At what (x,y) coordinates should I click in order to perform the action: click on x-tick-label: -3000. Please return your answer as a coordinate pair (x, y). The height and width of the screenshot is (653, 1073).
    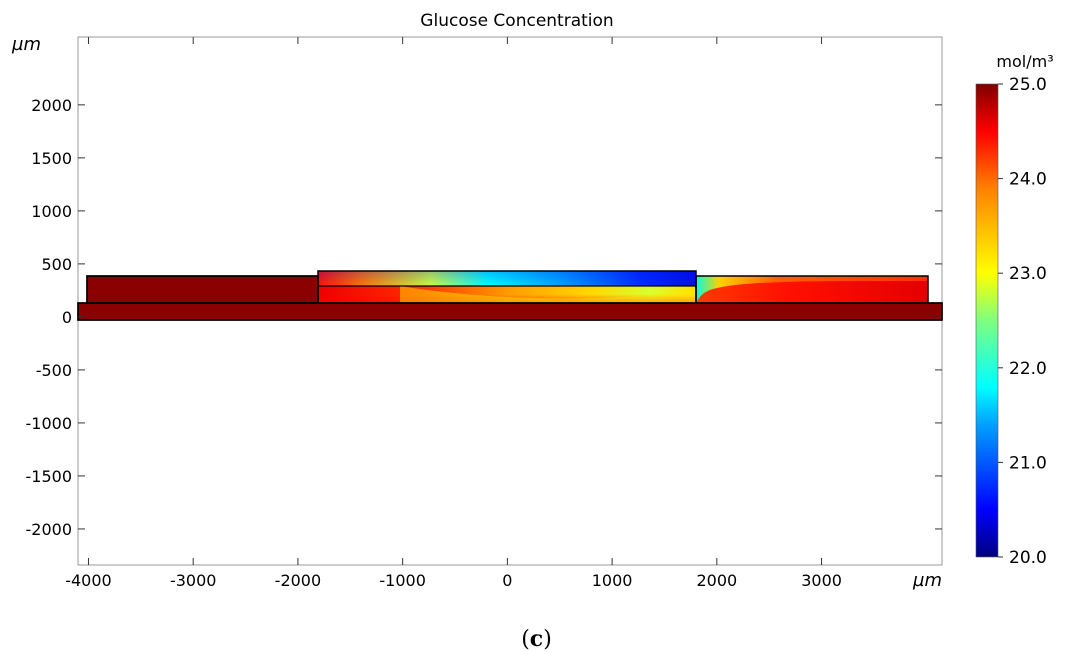
    Looking at the image, I should click on (193, 580).